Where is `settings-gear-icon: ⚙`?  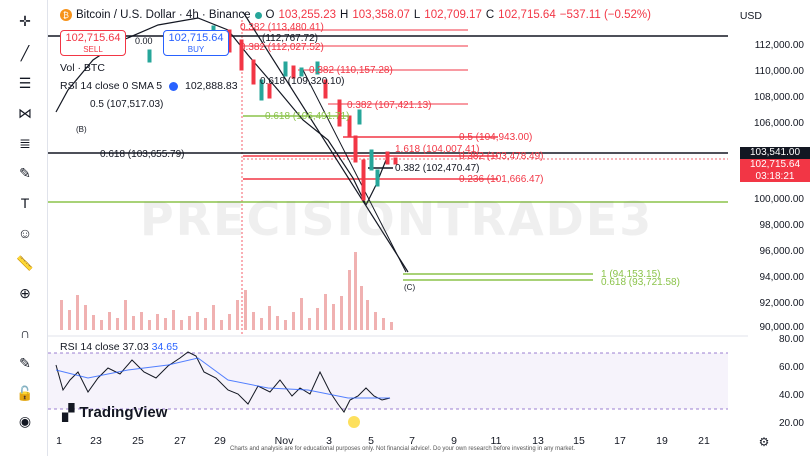 settings-gear-icon: ⚙ is located at coordinates (764, 442).